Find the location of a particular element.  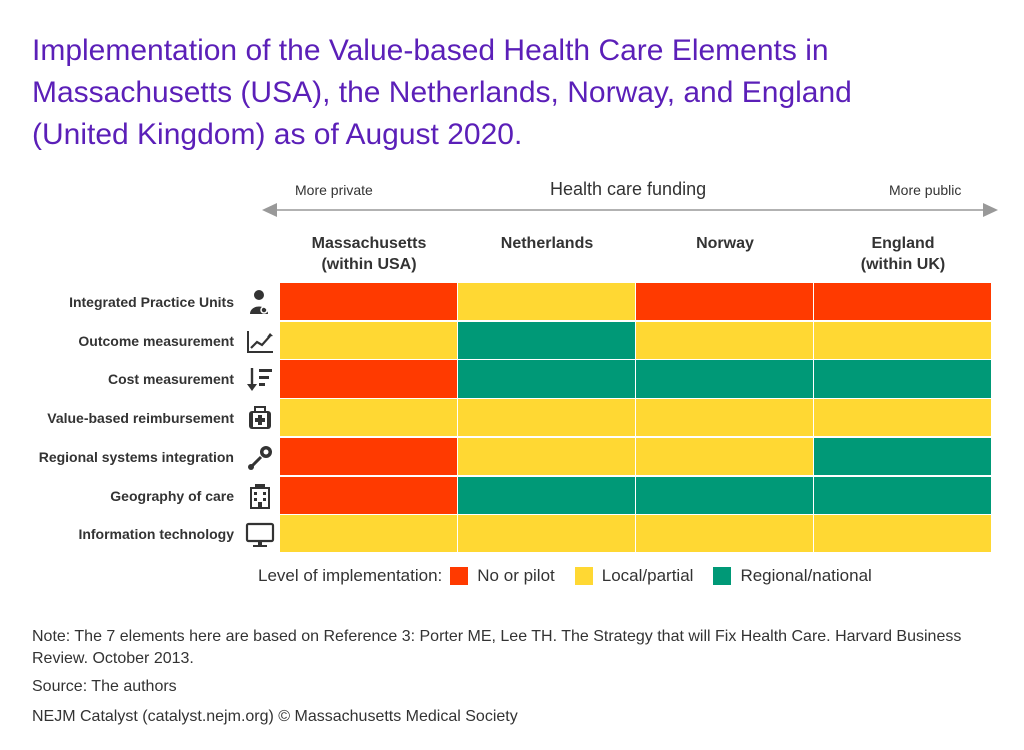

row-label-3: Value-based reimbursement is located at coordinates (140, 418).